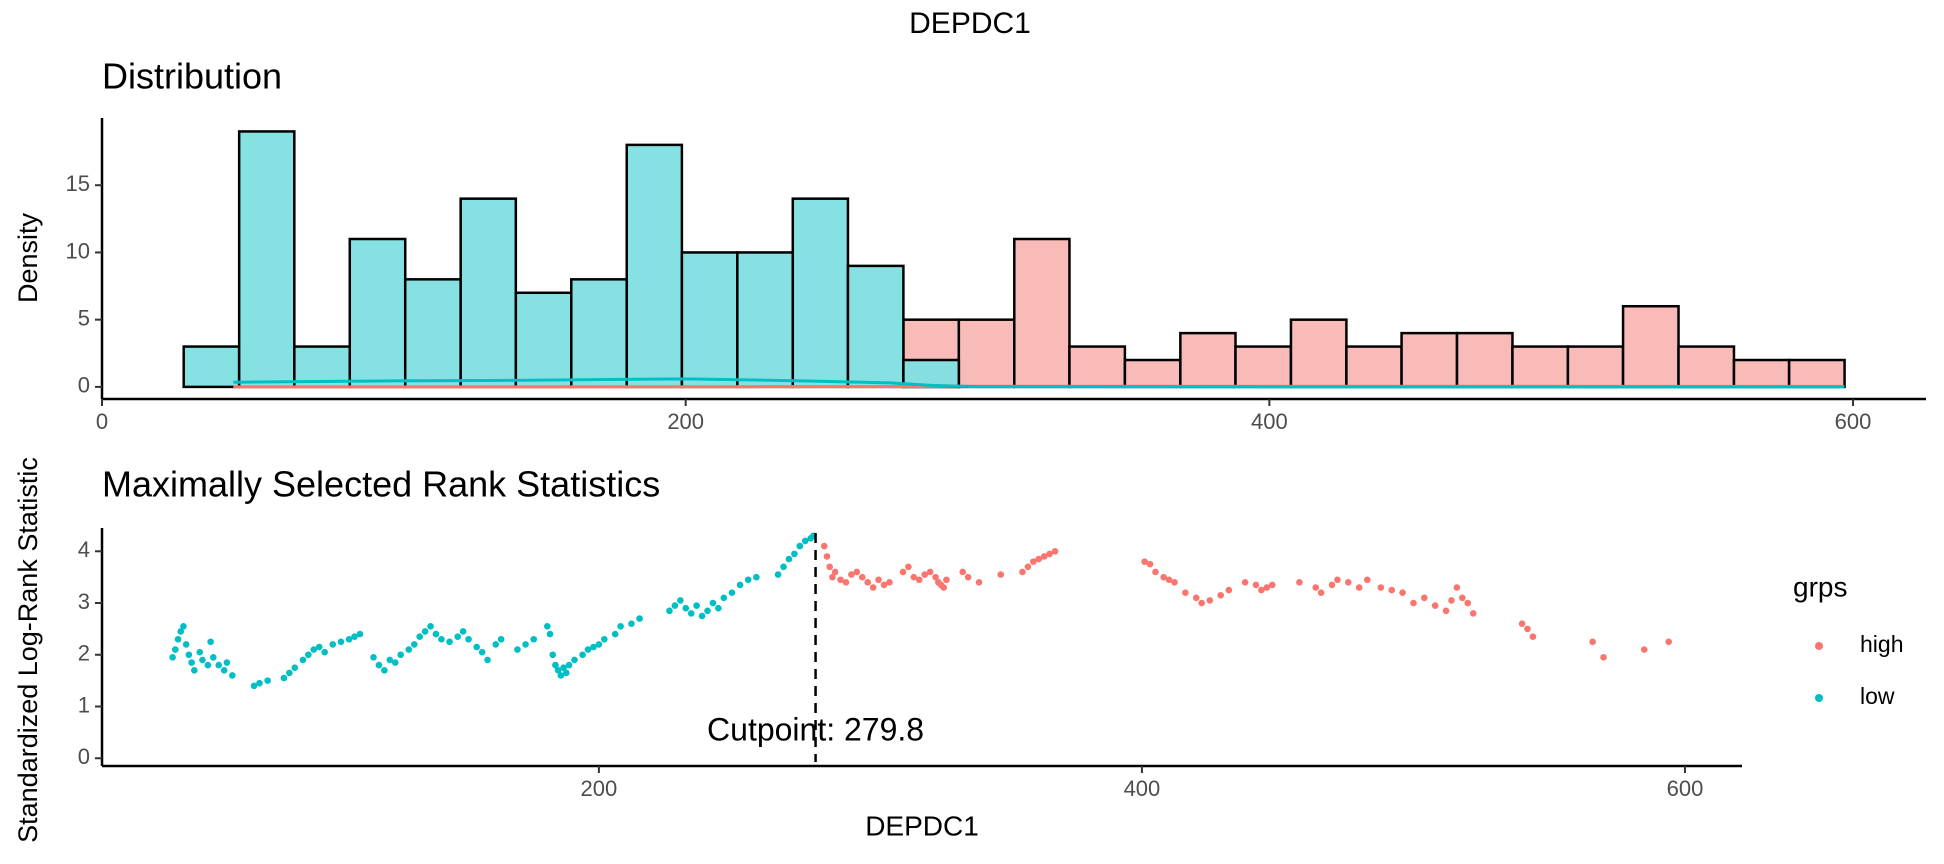  What do you see at coordinates (1039, 383) in the screenshot?
I see `density-line` at bounding box center [1039, 383].